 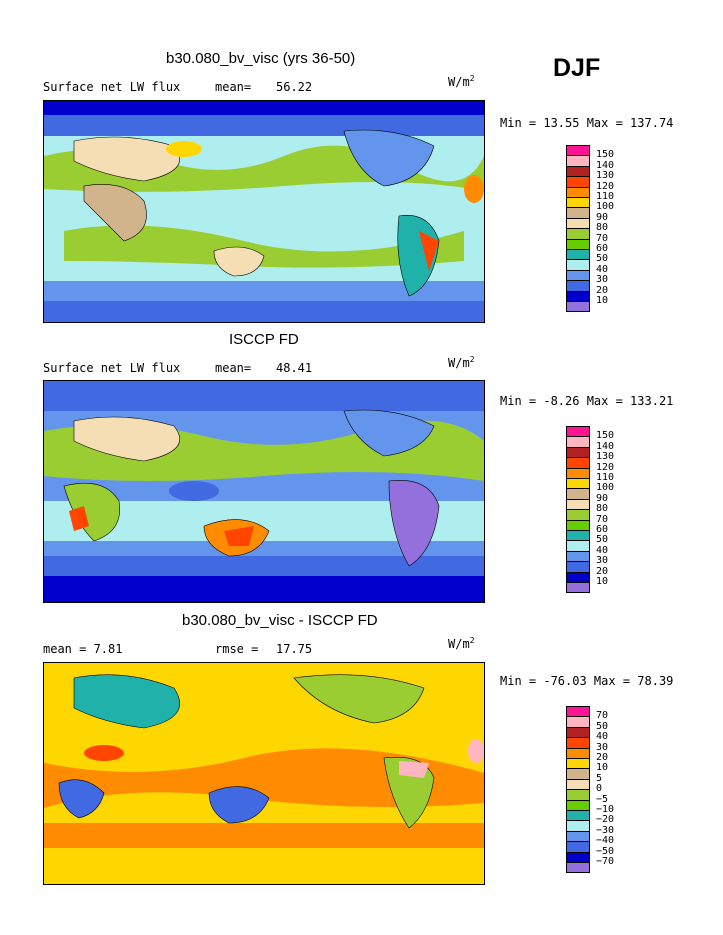 What do you see at coordinates (237, 649) in the screenshot?
I see `stat-label: rmse =` at bounding box center [237, 649].